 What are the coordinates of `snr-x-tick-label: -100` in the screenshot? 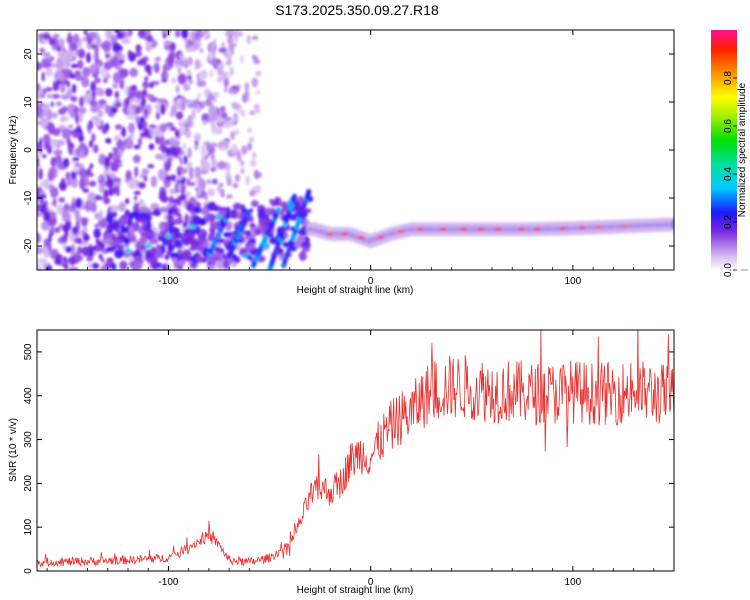 It's located at (168, 582).